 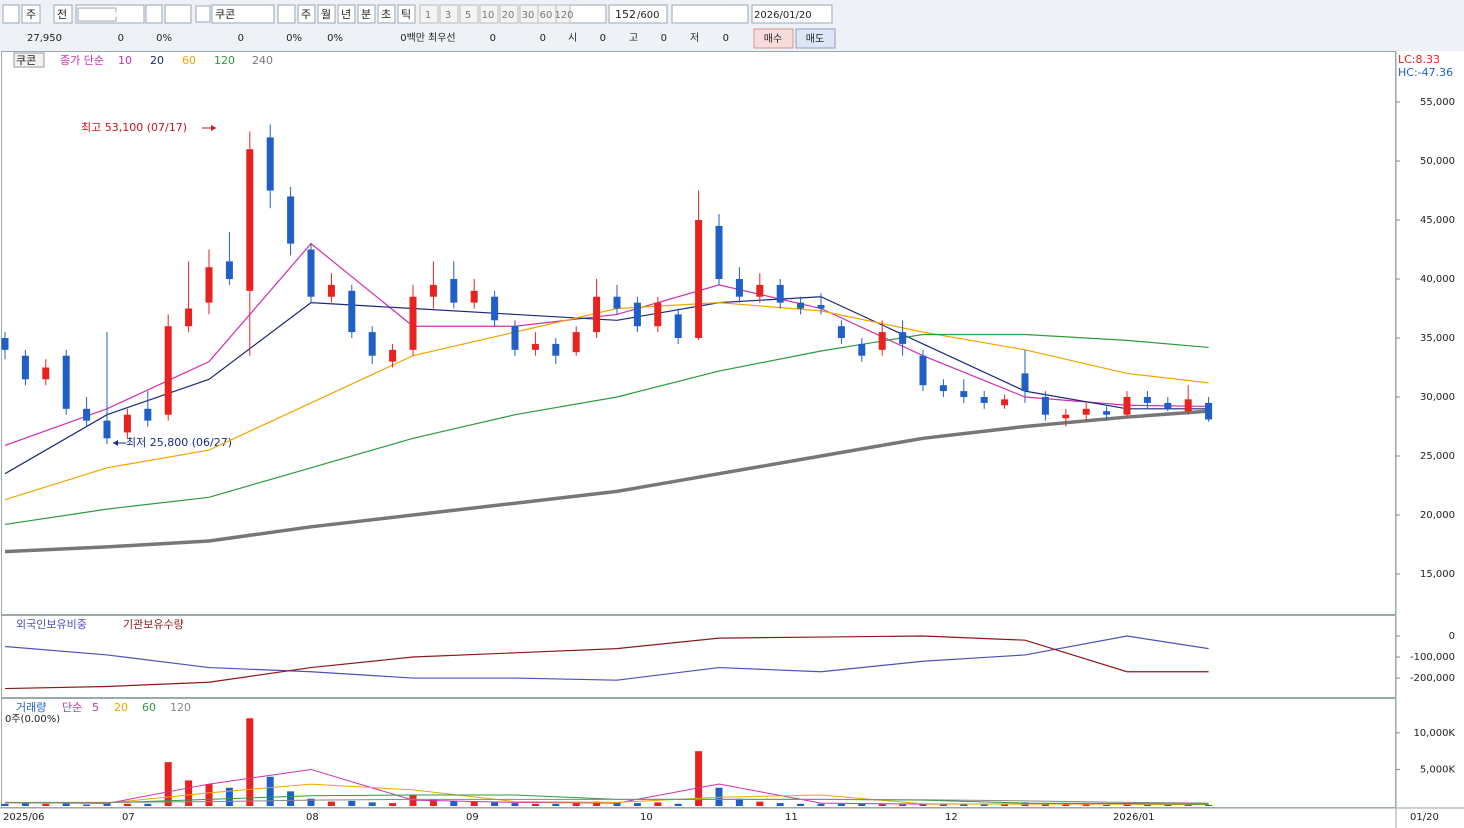 What do you see at coordinates (203, 14) in the screenshot?
I see `new-badge: 신` at bounding box center [203, 14].